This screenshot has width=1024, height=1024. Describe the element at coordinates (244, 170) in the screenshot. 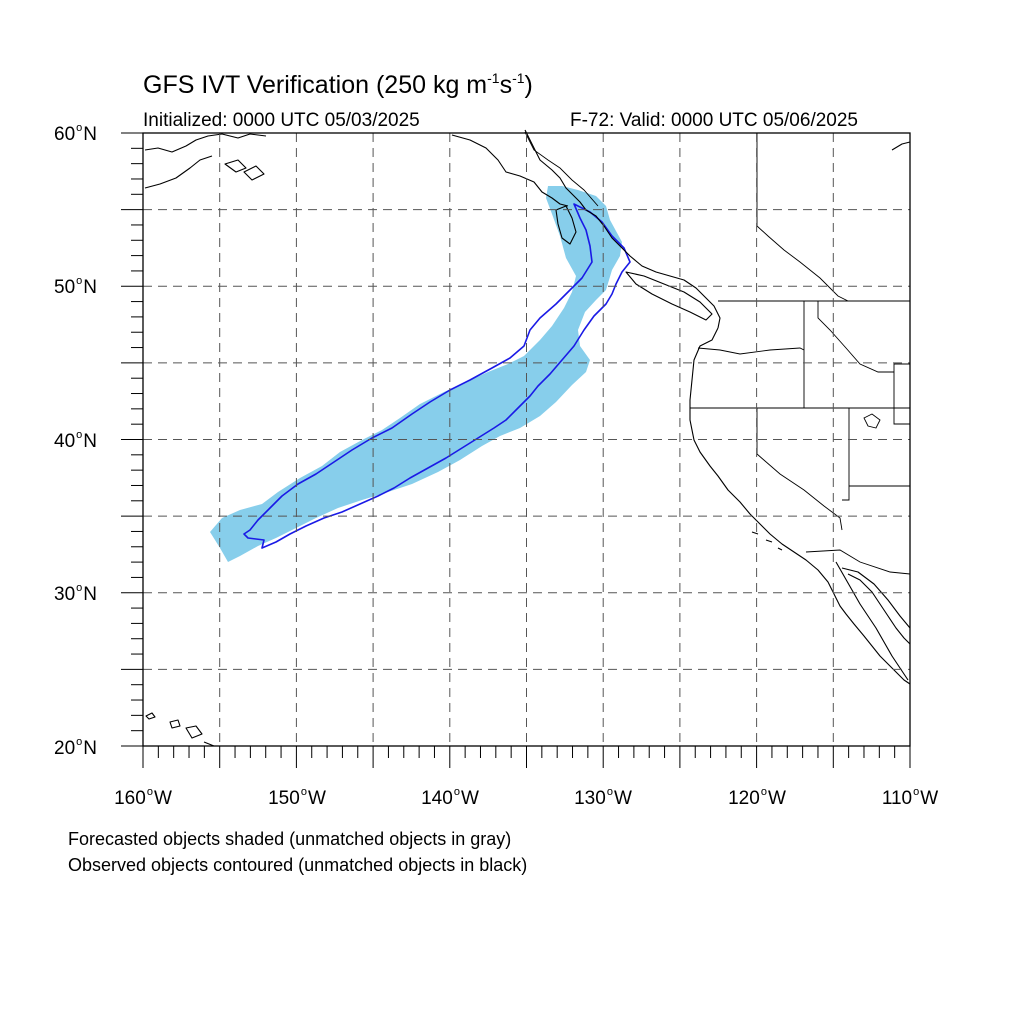

I see `alaska-islands` at that location.